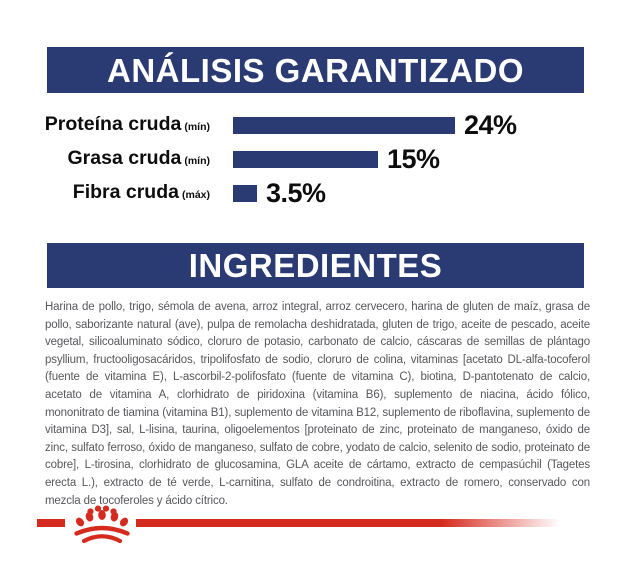  What do you see at coordinates (490, 124) in the screenshot?
I see `protein-value: 24%` at bounding box center [490, 124].